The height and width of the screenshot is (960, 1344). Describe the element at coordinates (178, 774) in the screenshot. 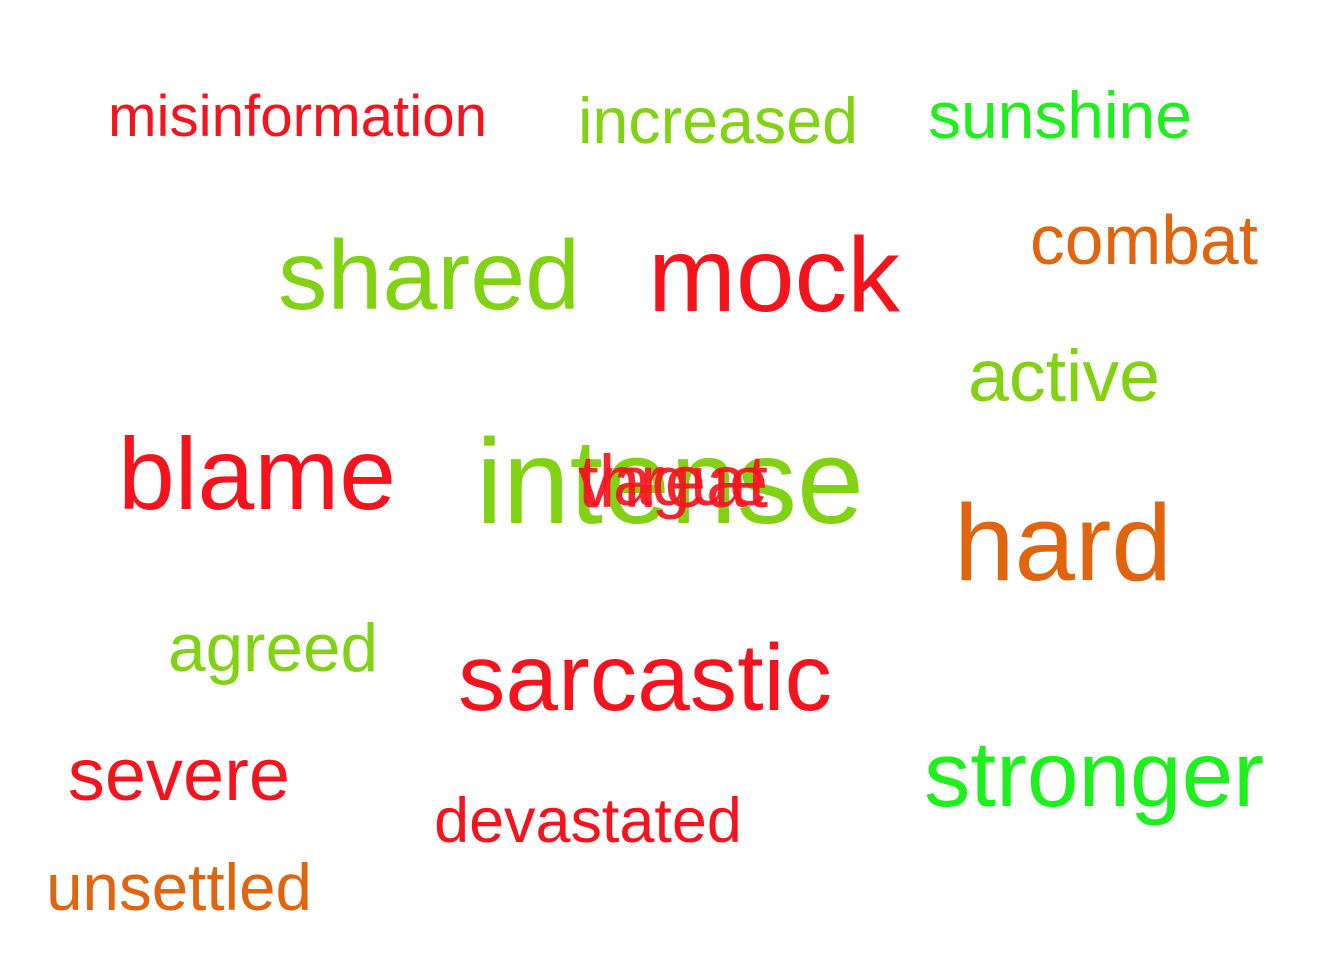

I see `word-severe: severe` at that location.